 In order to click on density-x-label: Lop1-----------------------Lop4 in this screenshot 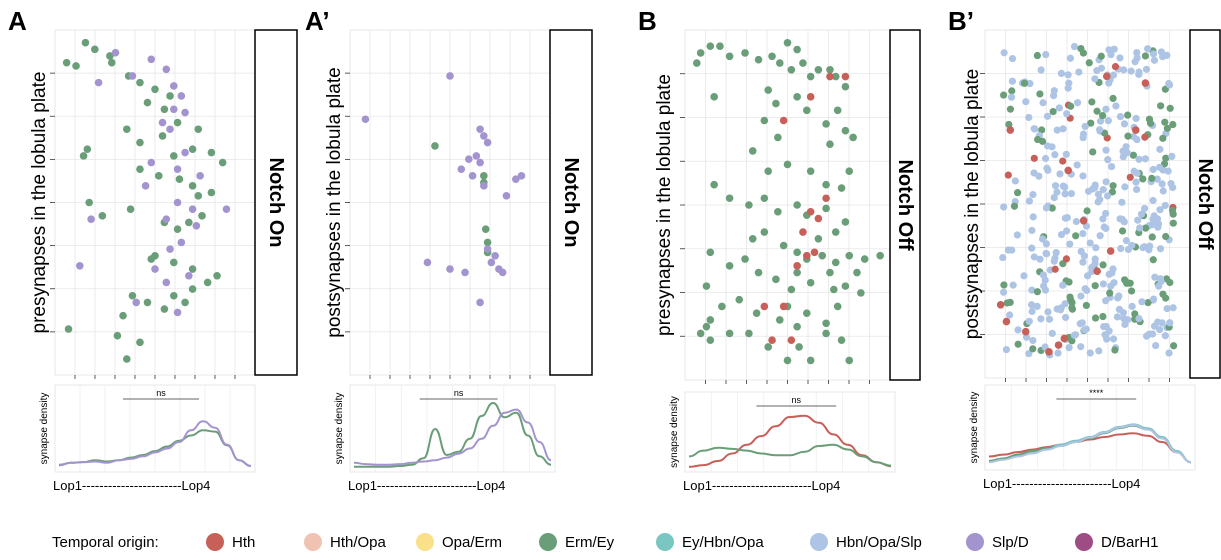, I will do `click(426, 485)`.